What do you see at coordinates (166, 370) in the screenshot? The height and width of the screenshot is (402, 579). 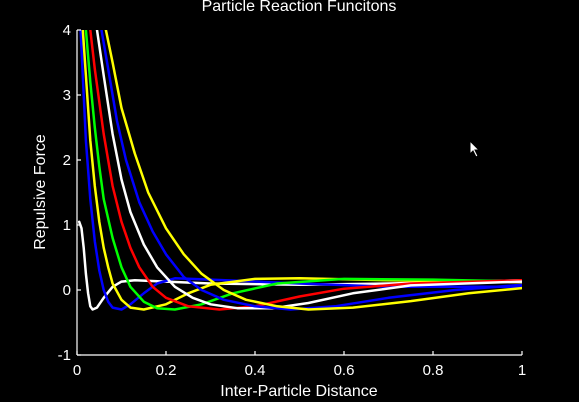 I see `x-tick-label: 0.2` at bounding box center [166, 370].